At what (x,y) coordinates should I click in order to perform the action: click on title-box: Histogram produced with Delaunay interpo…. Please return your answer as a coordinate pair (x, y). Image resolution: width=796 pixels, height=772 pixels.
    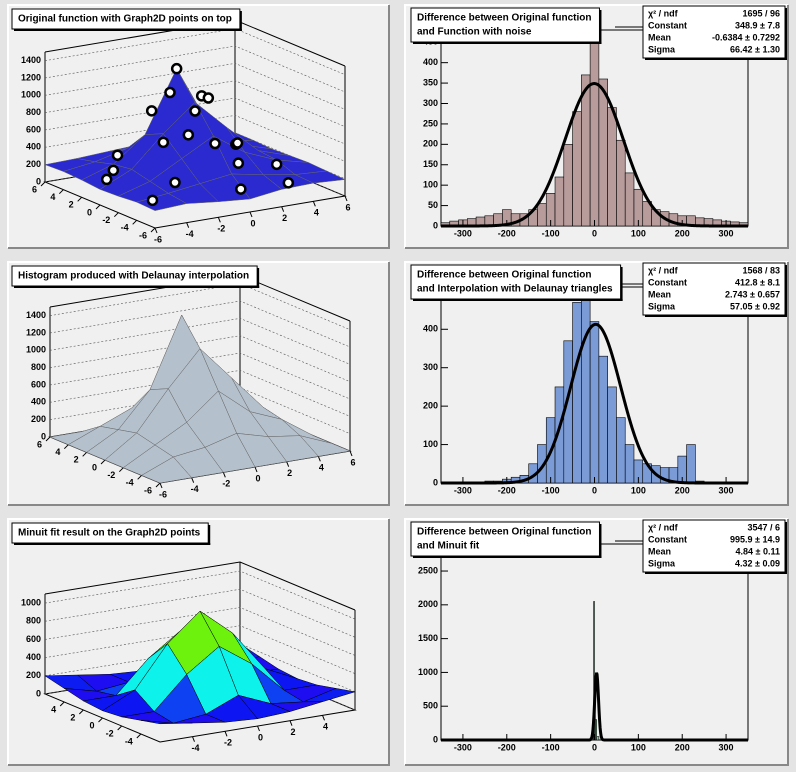
    Looking at the image, I should click on (135, 276).